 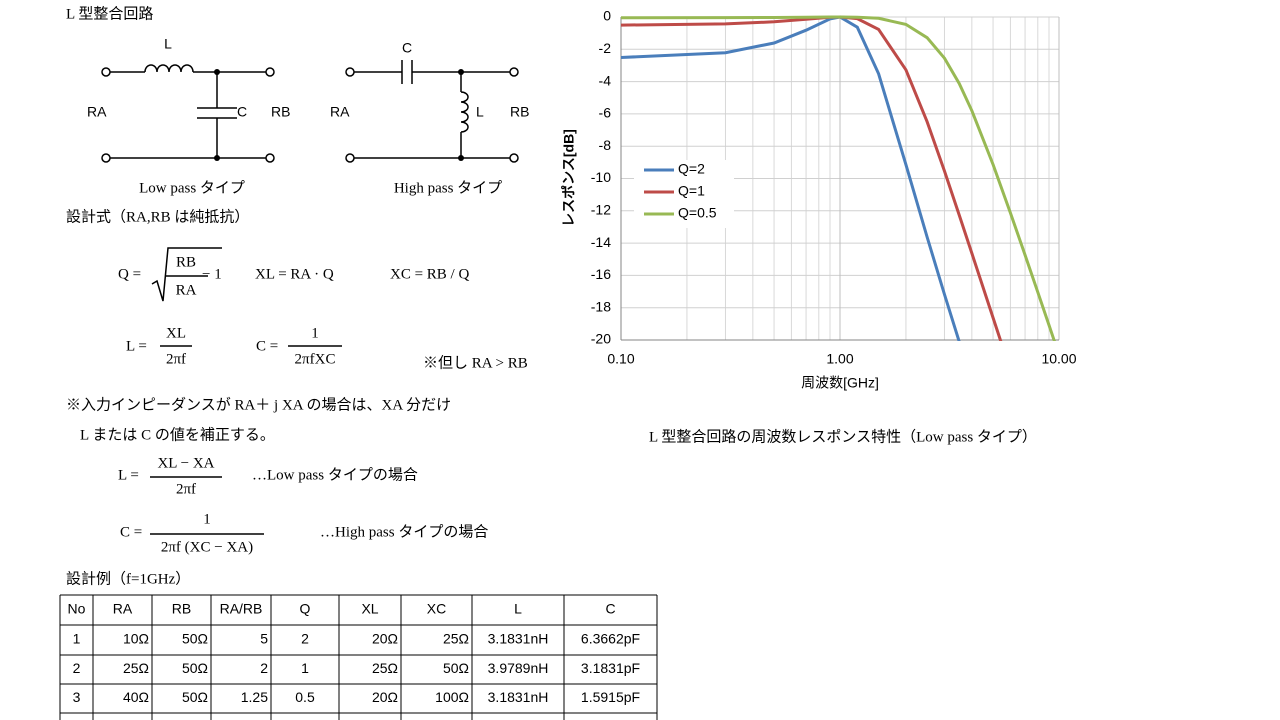 I want to click on y-tick-label: -2, so click(x=605, y=48).